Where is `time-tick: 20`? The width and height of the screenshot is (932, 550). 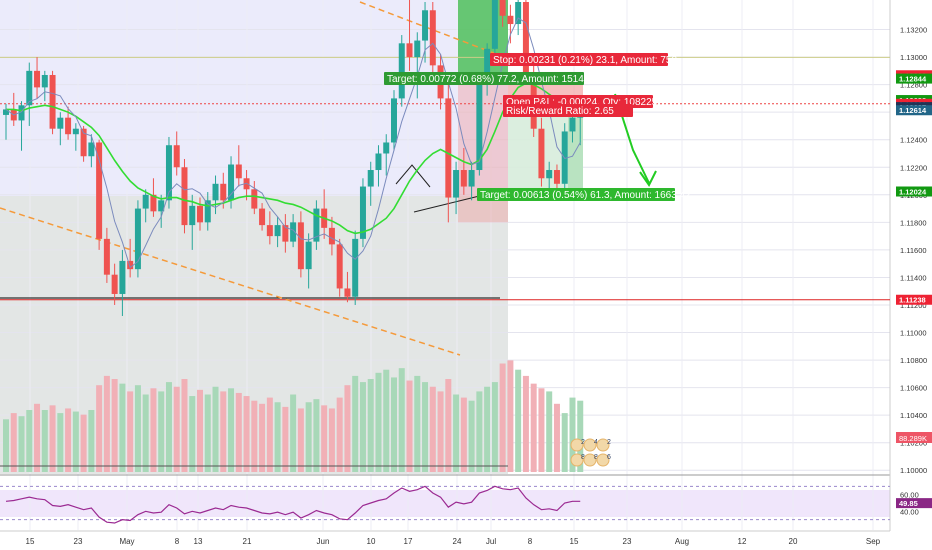
time-tick: 20 is located at coordinates (793, 541).